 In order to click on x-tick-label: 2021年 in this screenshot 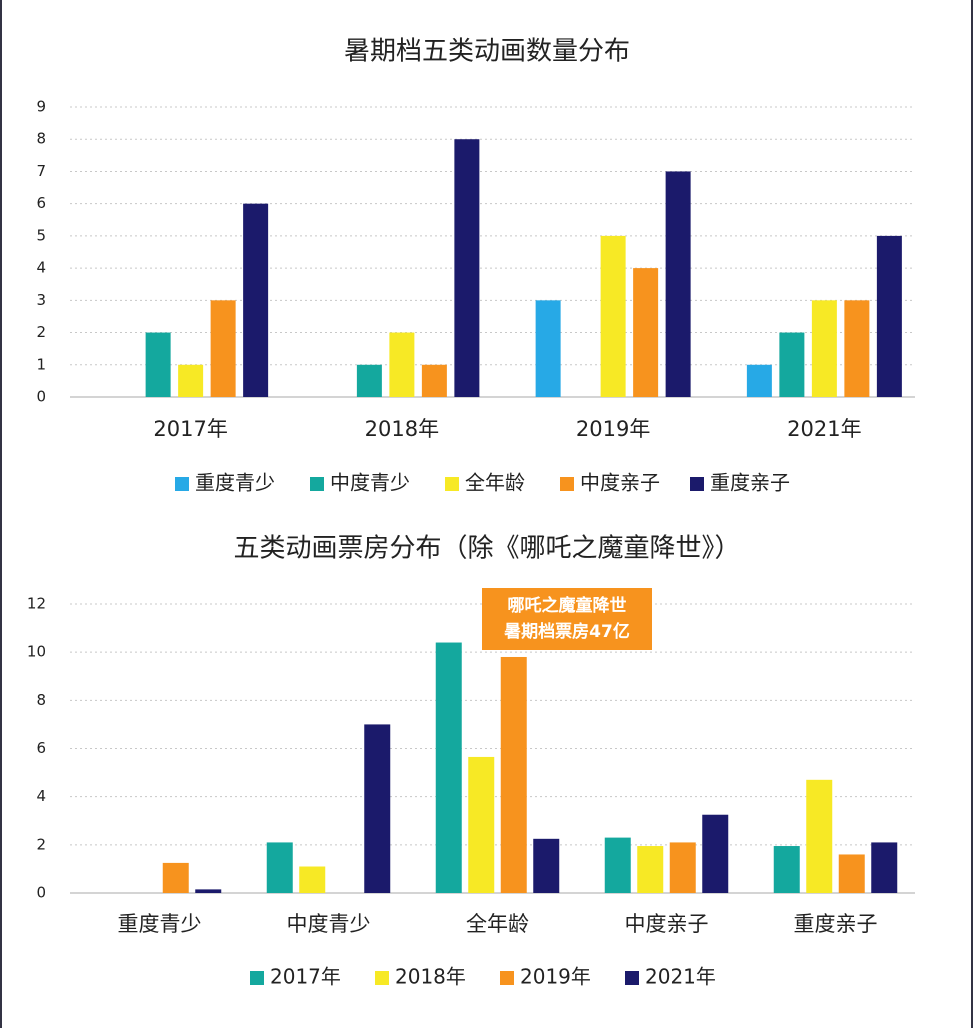, I will do `click(824, 429)`.